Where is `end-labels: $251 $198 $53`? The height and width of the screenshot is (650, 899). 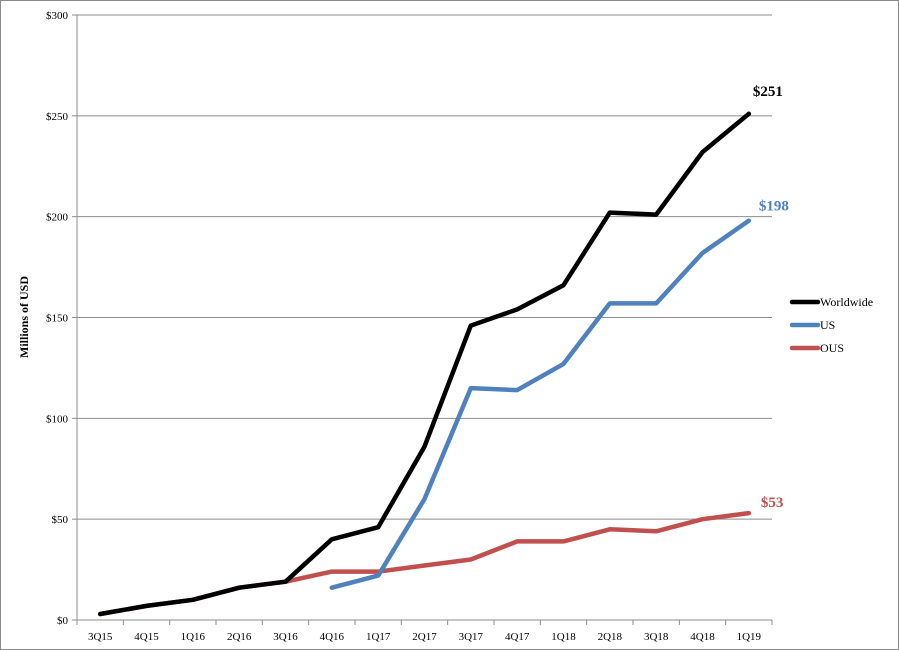 end-labels: $251 $198 $53 is located at coordinates (771, 297).